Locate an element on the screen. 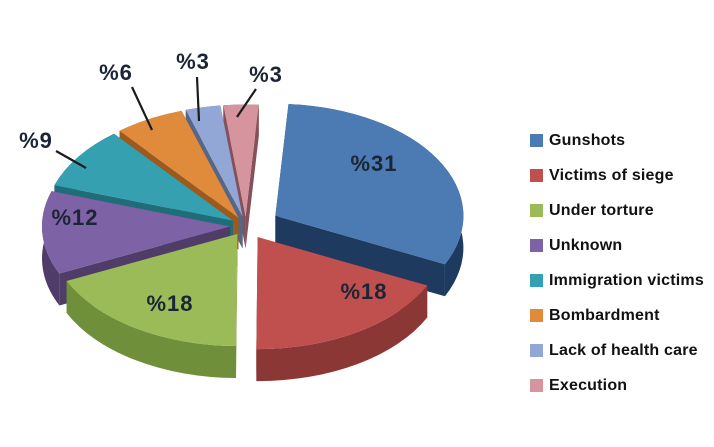 The height and width of the screenshot is (447, 714). legend-item-bombardment: Bombardment is located at coordinates (617, 315).